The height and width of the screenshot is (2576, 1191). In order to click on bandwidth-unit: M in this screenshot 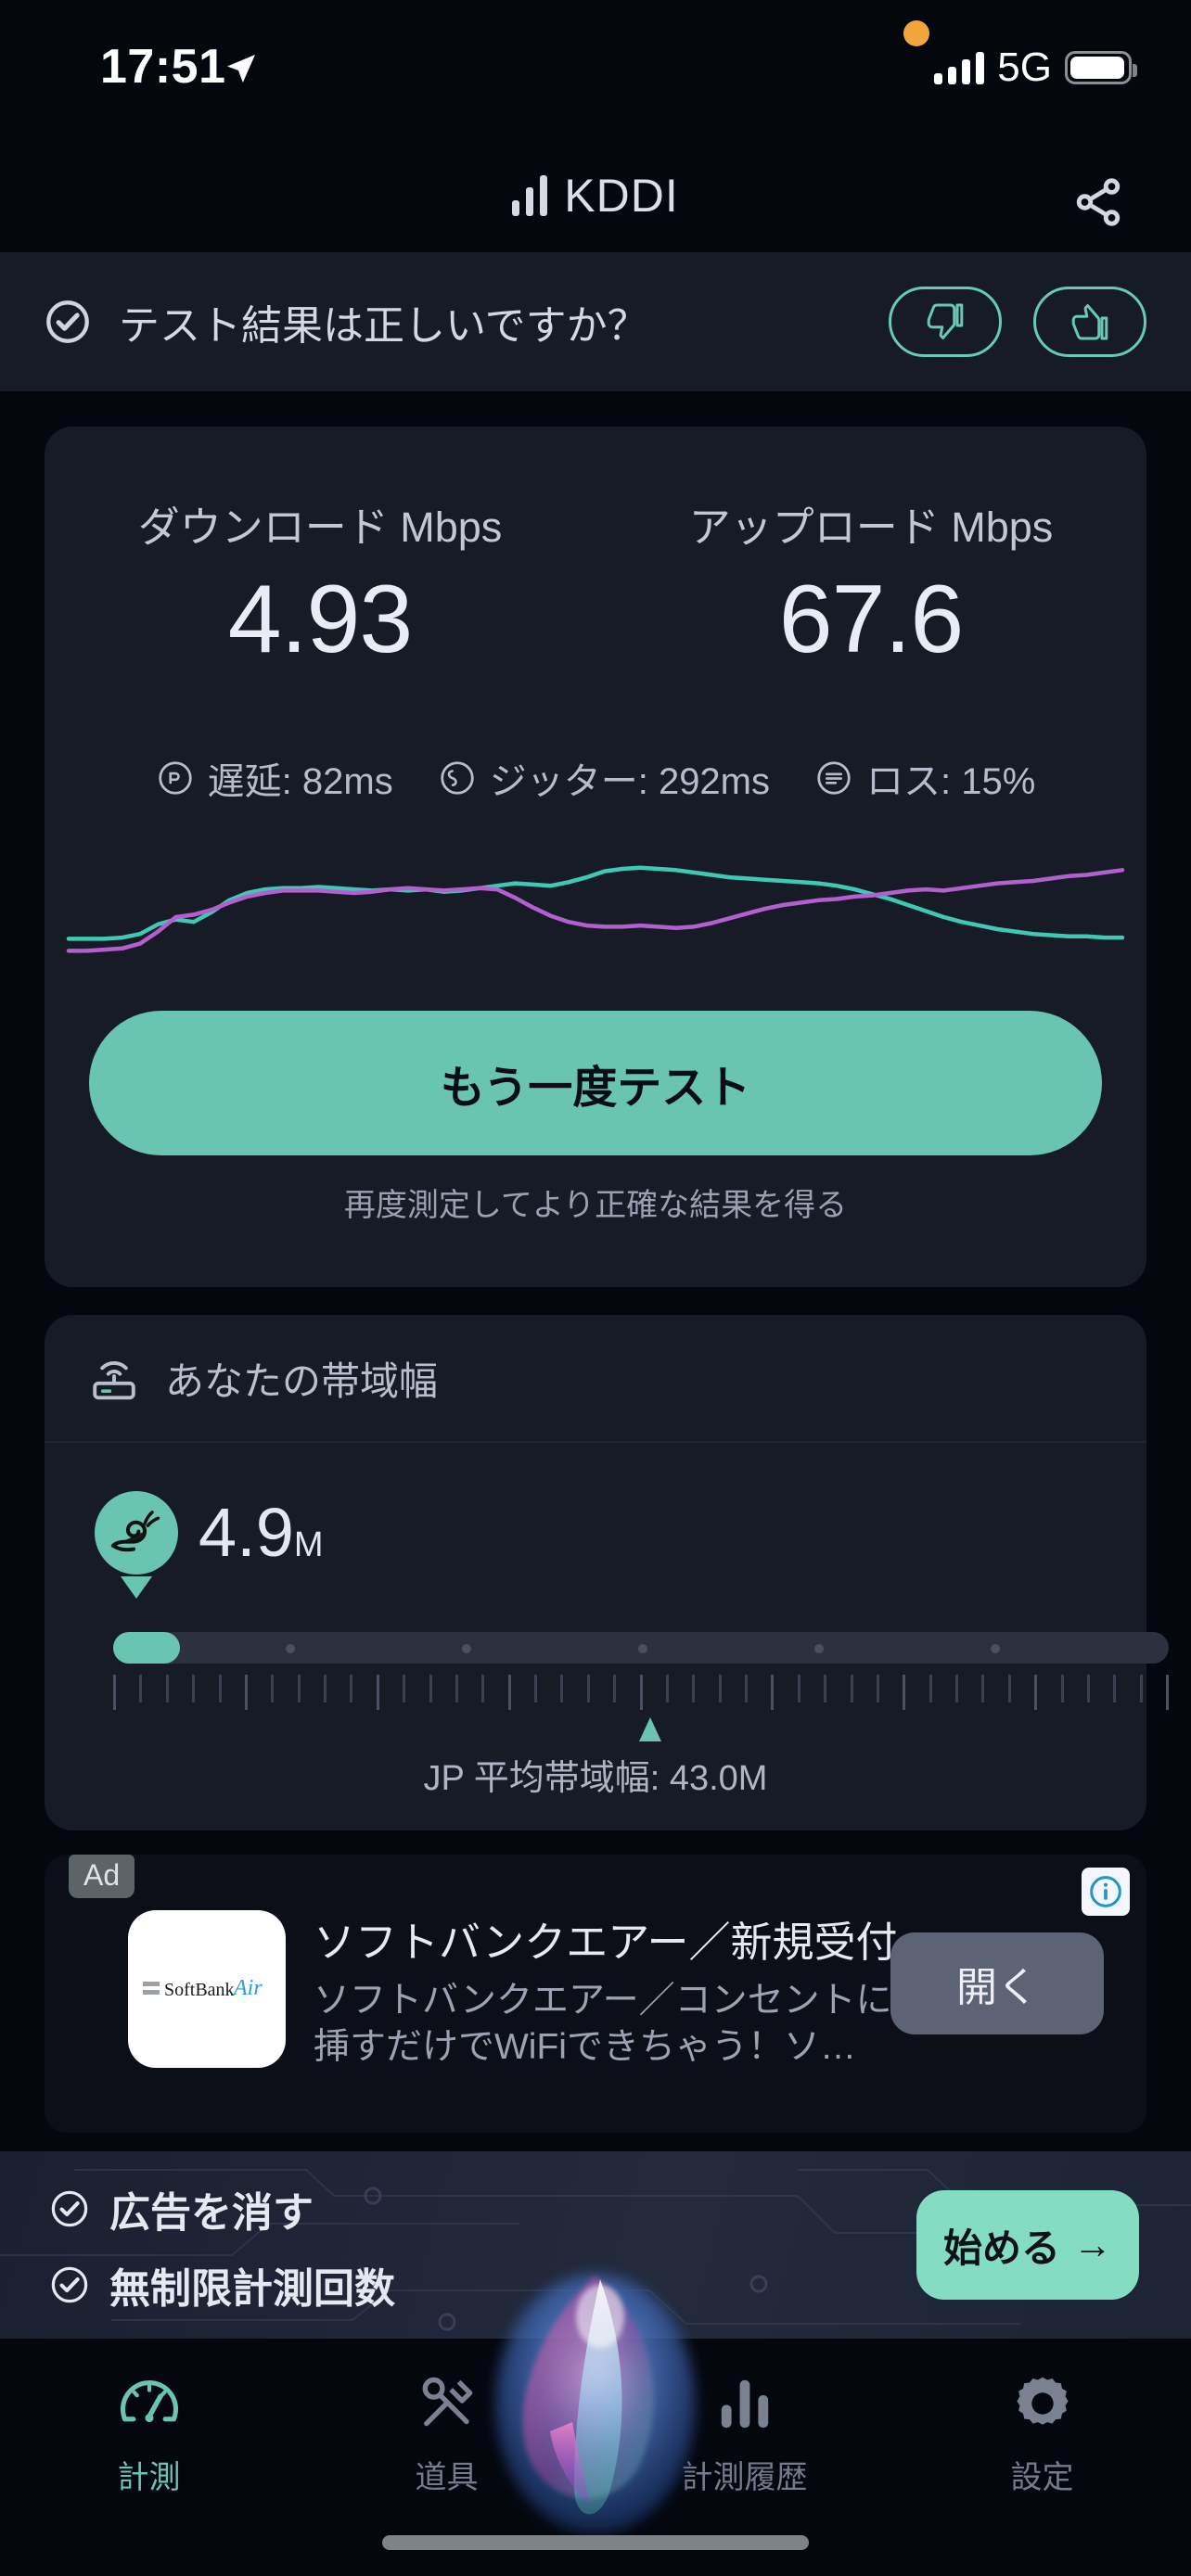, I will do `click(308, 1545)`.